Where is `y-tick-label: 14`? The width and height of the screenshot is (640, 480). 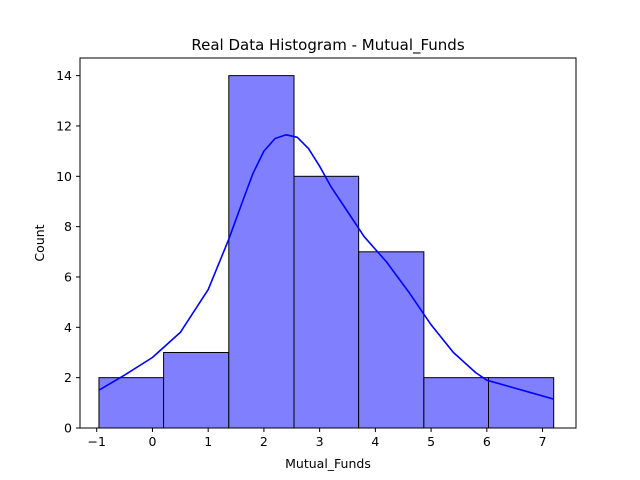
y-tick-label: 14 is located at coordinates (64, 75).